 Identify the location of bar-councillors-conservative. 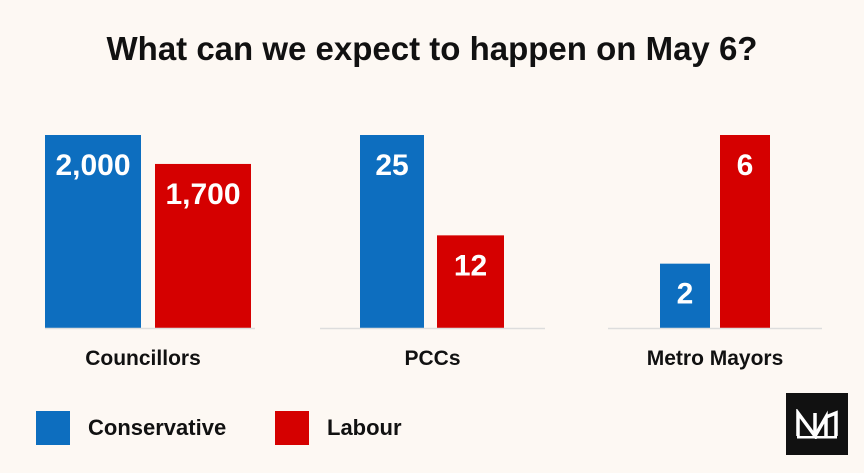
(93, 231).